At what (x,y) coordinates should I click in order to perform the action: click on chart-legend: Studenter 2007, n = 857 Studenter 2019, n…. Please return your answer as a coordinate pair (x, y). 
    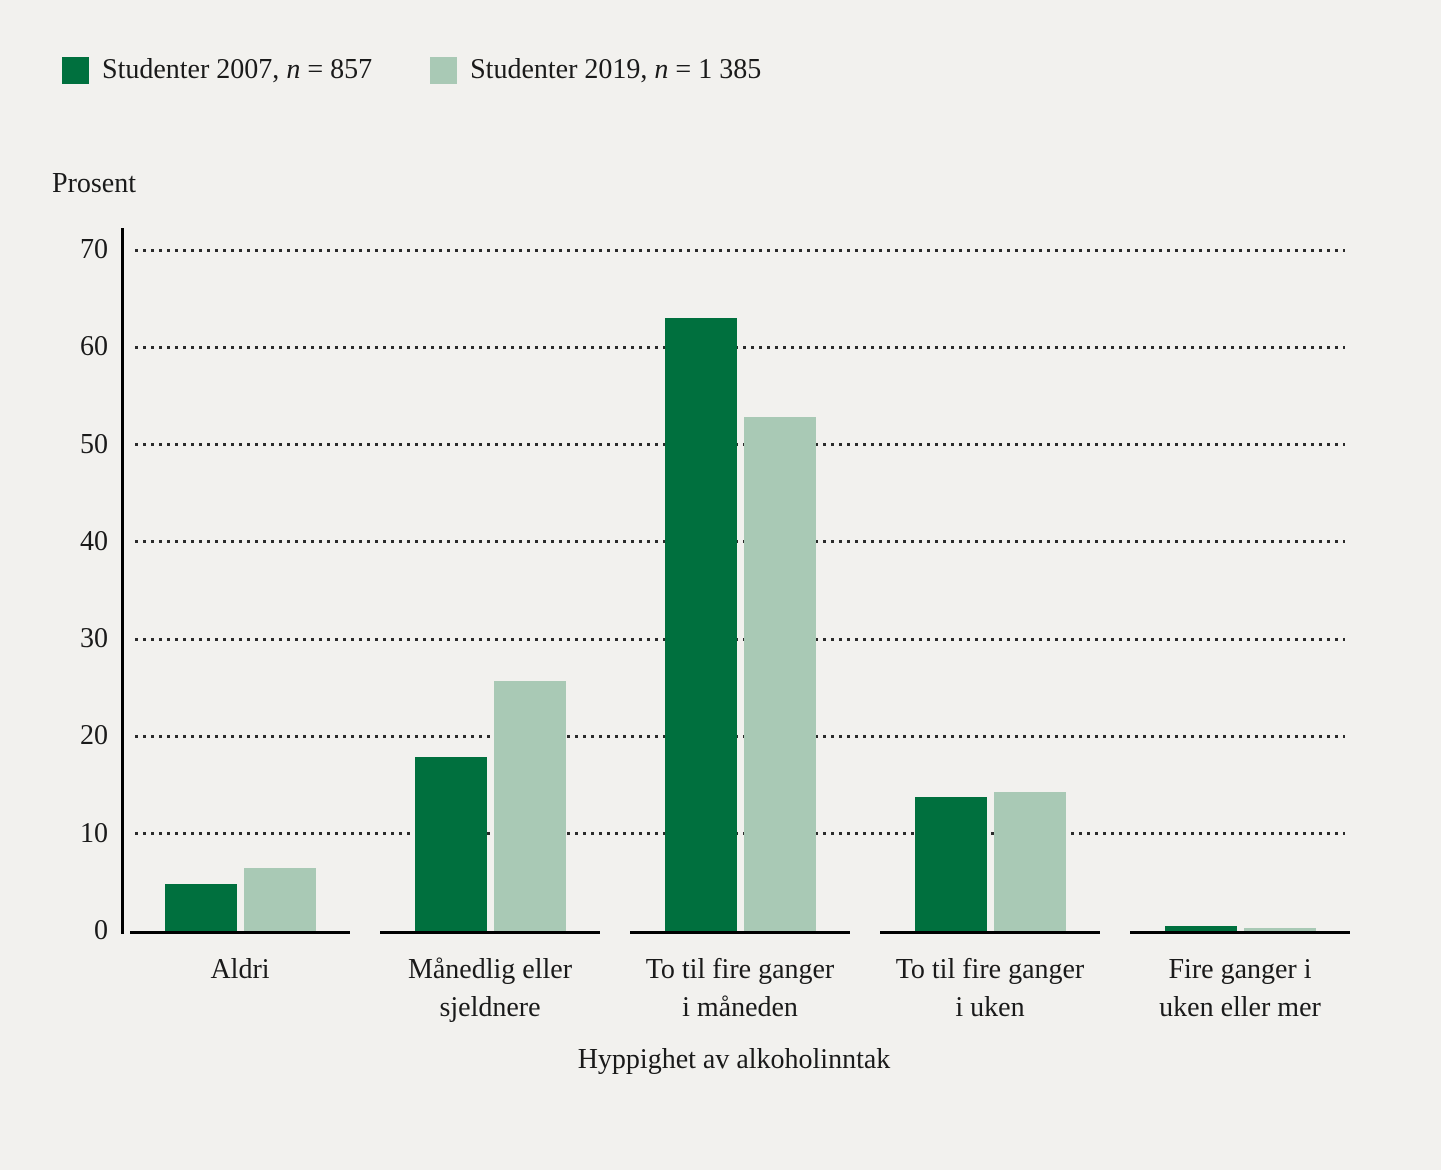
    Looking at the image, I should click on (440, 70).